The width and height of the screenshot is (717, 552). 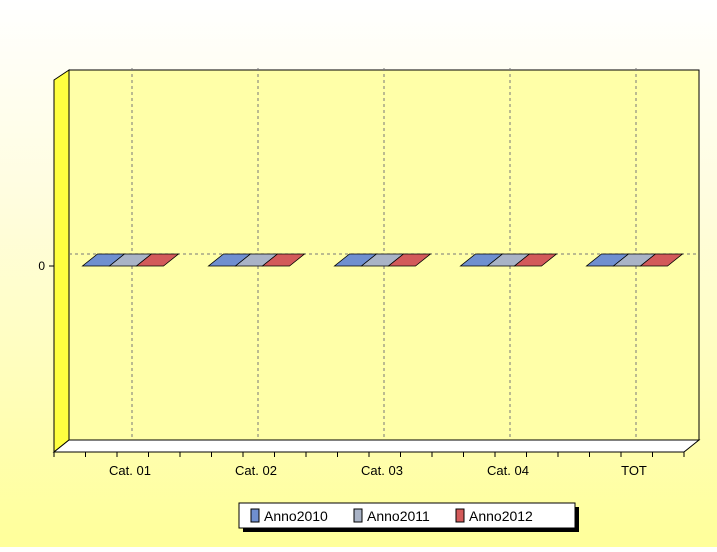 What do you see at coordinates (508, 470) in the screenshot?
I see `x-tick-label: Cat. 04` at bounding box center [508, 470].